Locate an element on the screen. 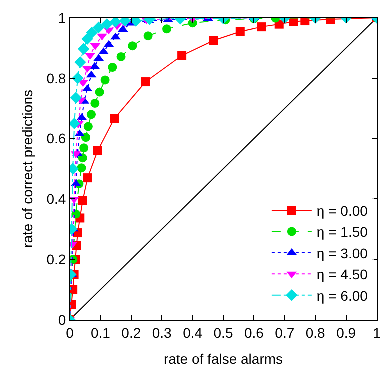 The image size is (391, 380). y-axis-title: rate of correct predictions is located at coordinates (27, 169).